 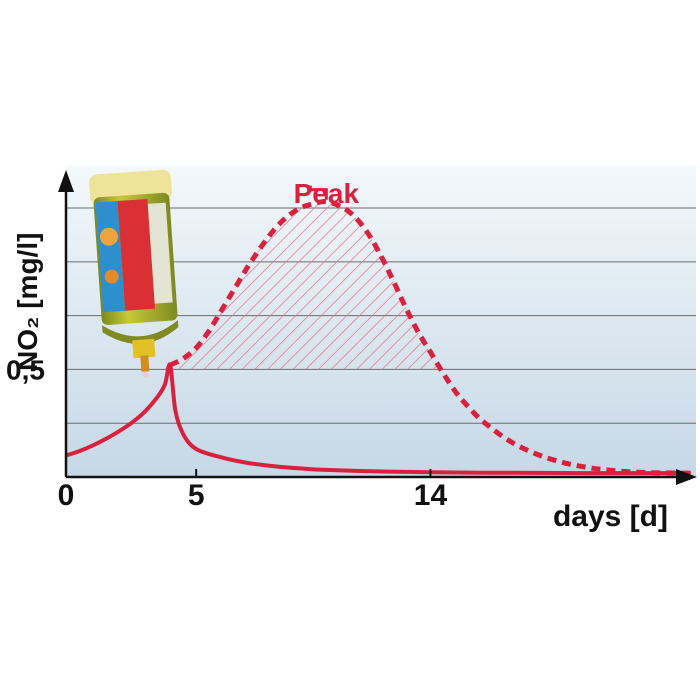 What do you see at coordinates (196, 495) in the screenshot?
I see `x-tick-label: 5` at bounding box center [196, 495].